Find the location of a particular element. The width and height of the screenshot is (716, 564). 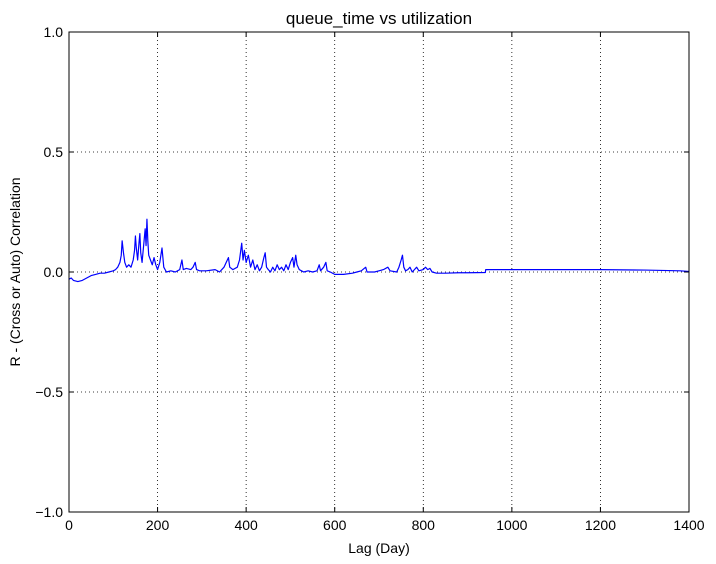

chart-title: queue_time vs utilization is located at coordinates (379, 18).